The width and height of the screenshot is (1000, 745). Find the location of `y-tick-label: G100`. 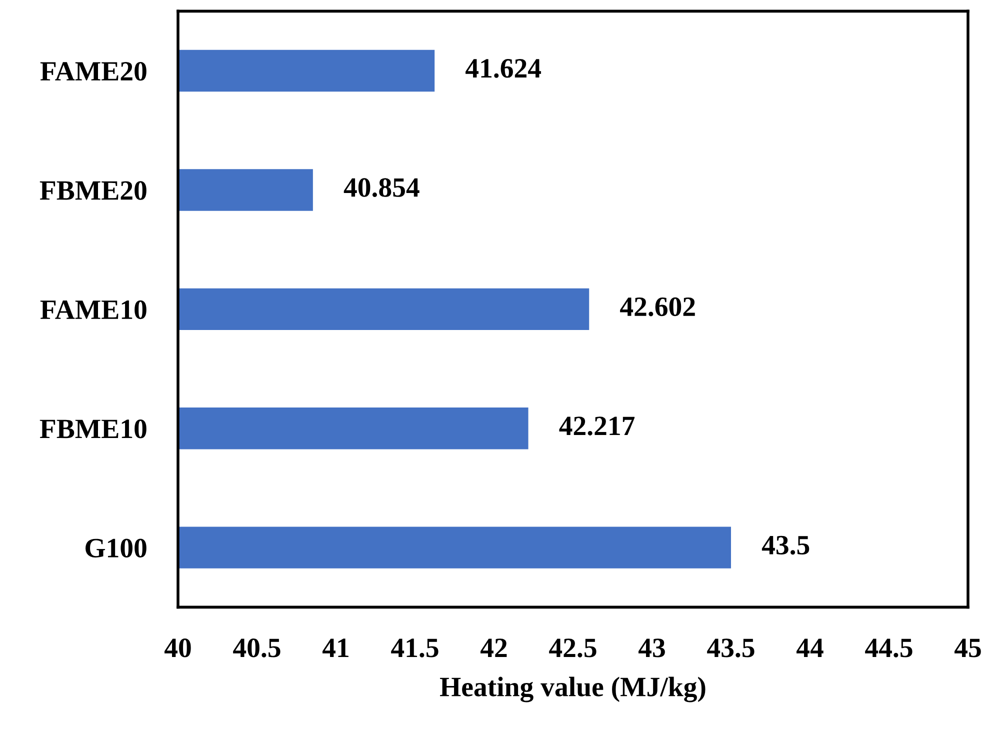

y-tick-label: G100 is located at coordinates (116, 548).